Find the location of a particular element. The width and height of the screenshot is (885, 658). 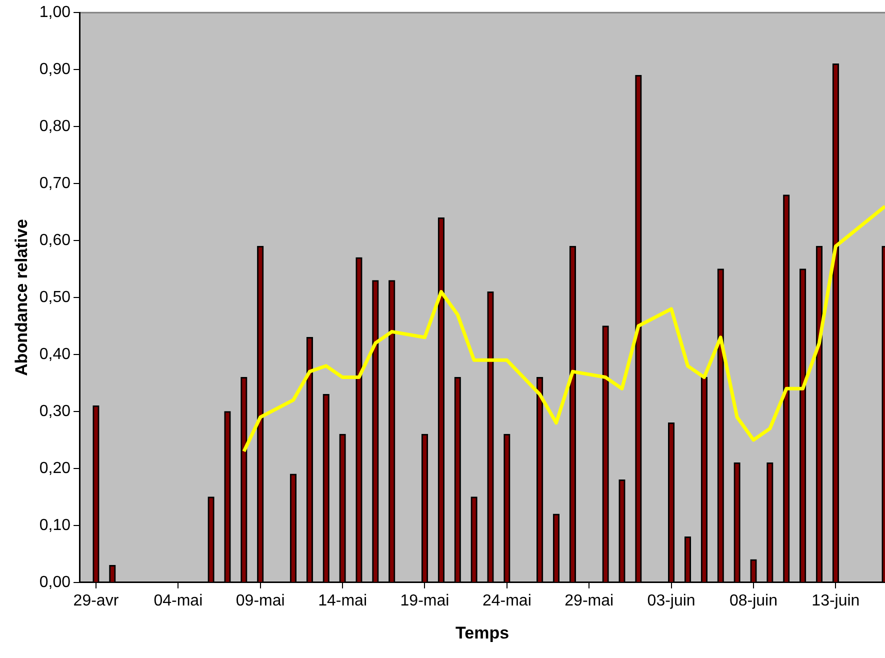

x-tick-label: 08-juin is located at coordinates (753, 601).